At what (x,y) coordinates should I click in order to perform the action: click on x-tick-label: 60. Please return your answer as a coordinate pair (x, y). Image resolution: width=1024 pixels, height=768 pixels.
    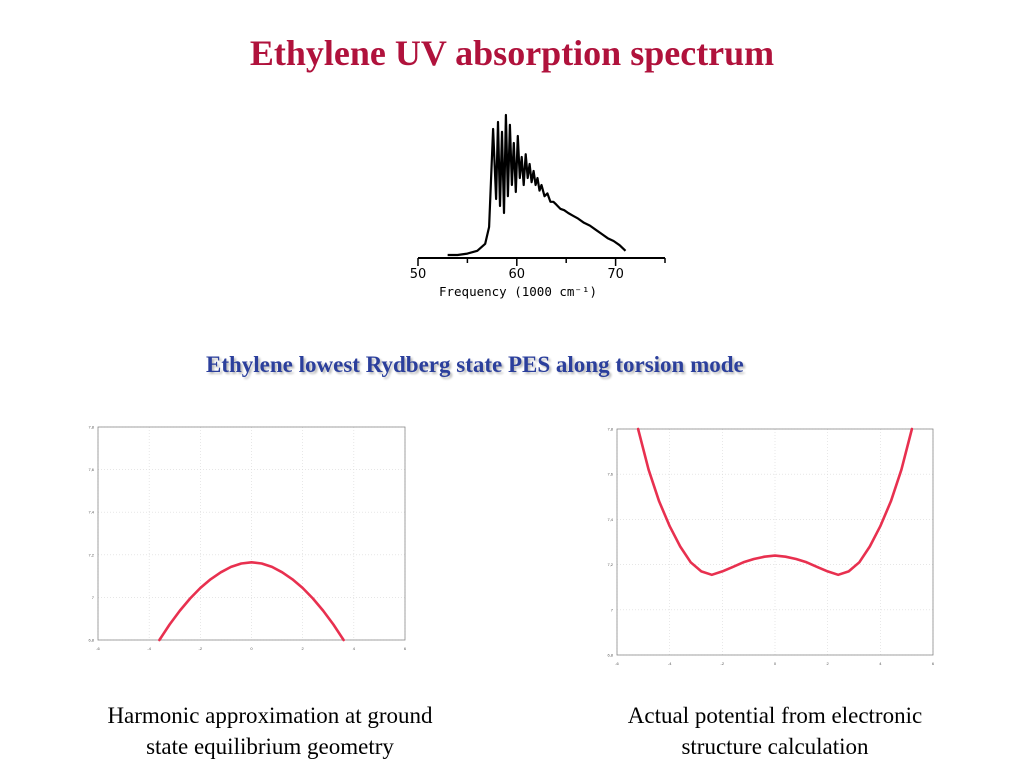
    Looking at the image, I should click on (517, 274).